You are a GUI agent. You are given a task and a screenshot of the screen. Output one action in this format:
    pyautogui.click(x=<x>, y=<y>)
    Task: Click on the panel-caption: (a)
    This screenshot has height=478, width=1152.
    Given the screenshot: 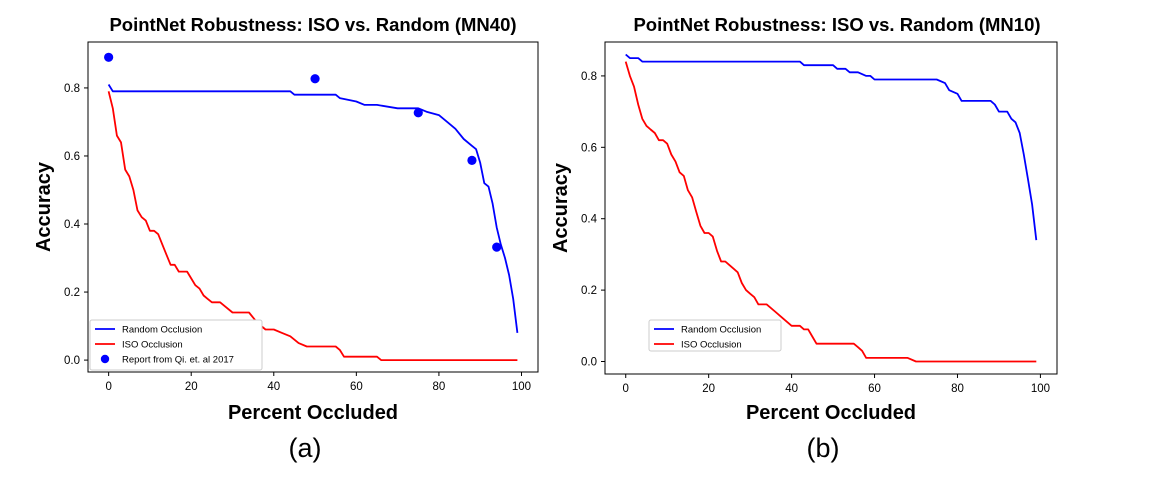 What is the action you would take?
    pyautogui.click(x=305, y=448)
    